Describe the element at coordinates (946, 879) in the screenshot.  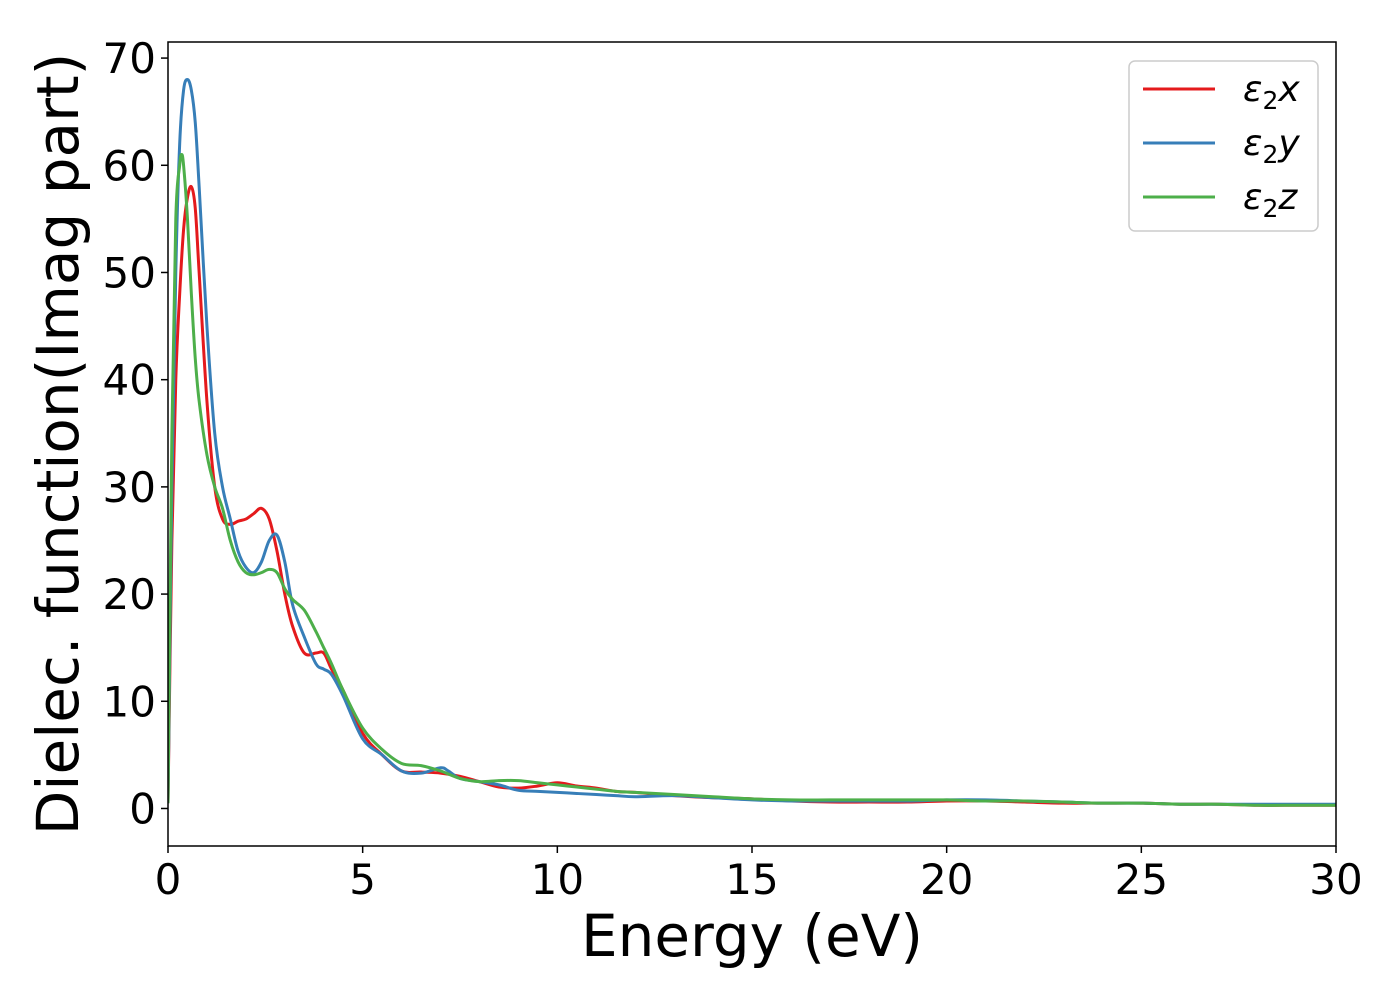
I see `x-tick-label: 20` at that location.